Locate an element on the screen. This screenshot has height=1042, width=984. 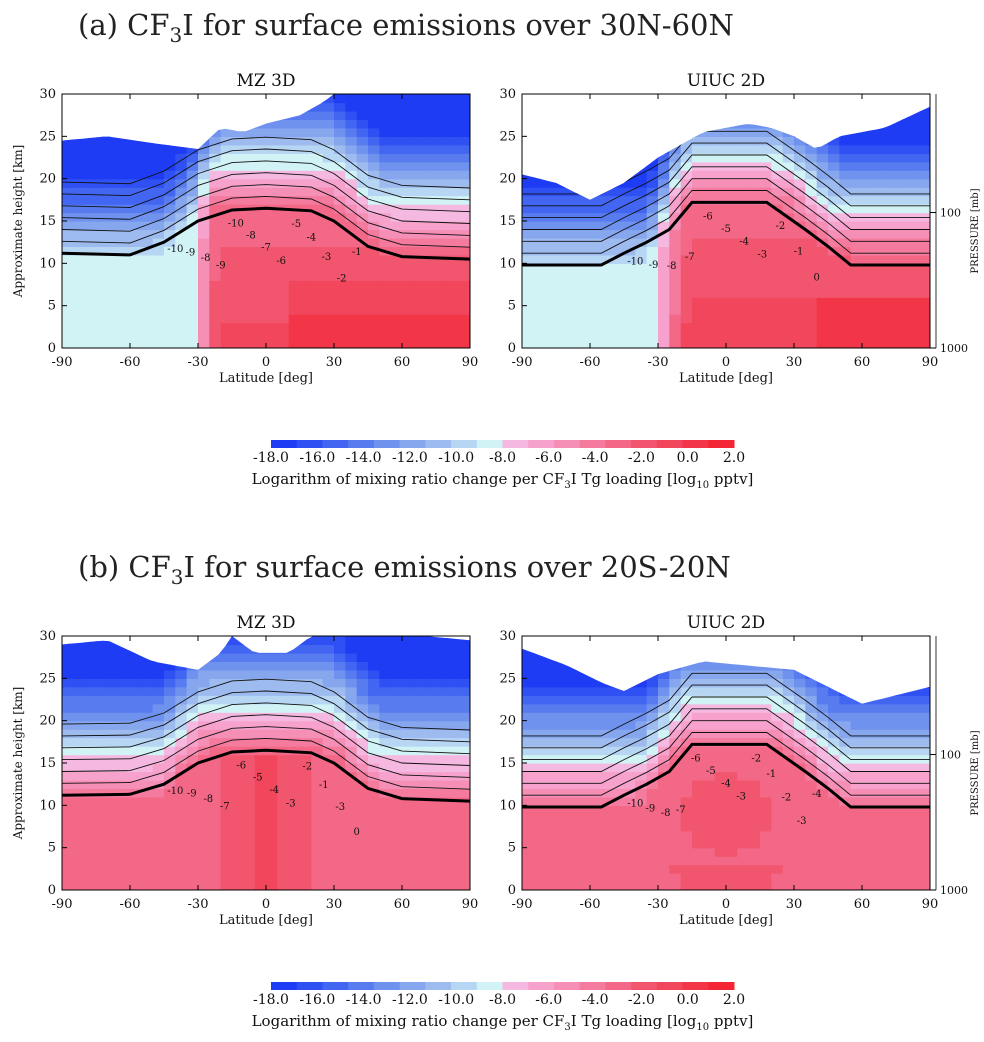
tropopause-line is located at coordinates (726, 233).